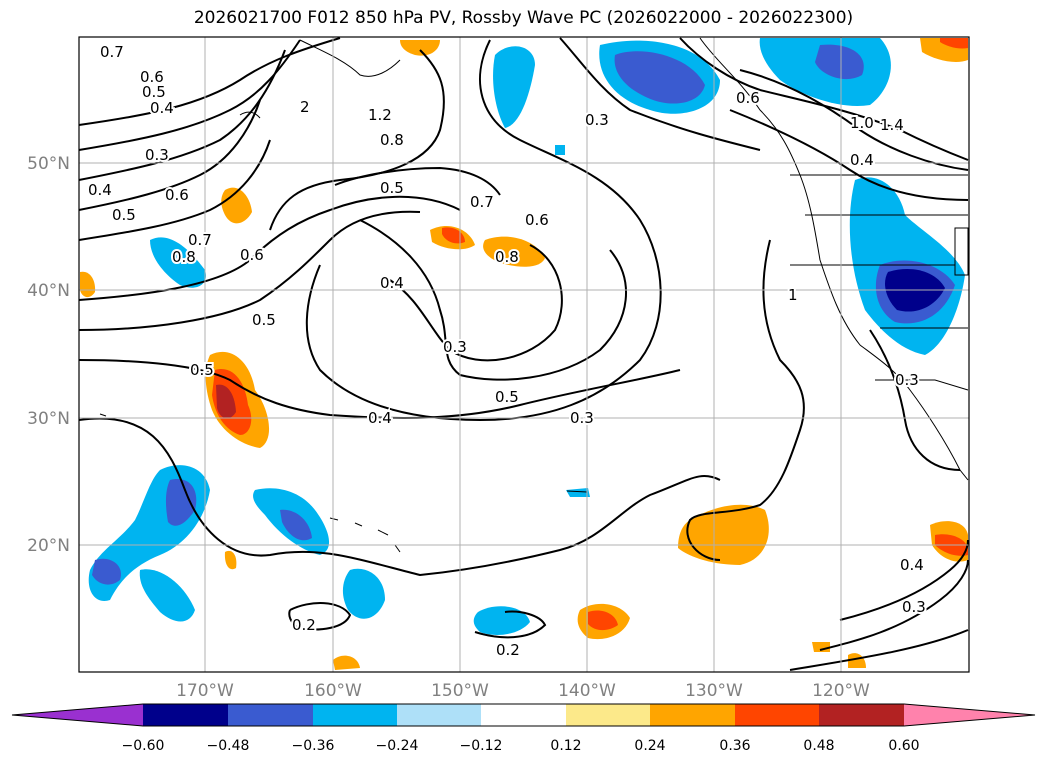  Describe the element at coordinates (714, 691) in the screenshot. I see `lon-label: 130°W` at that location.